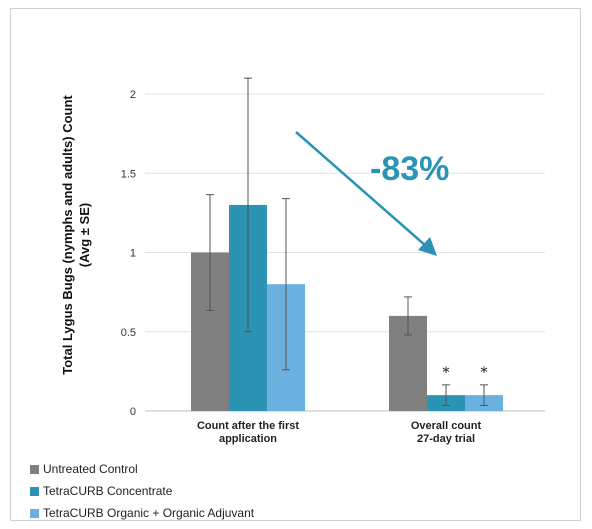  Describe the element at coordinates (409, 169) in the screenshot. I see `annotation-text: -83%` at that location.